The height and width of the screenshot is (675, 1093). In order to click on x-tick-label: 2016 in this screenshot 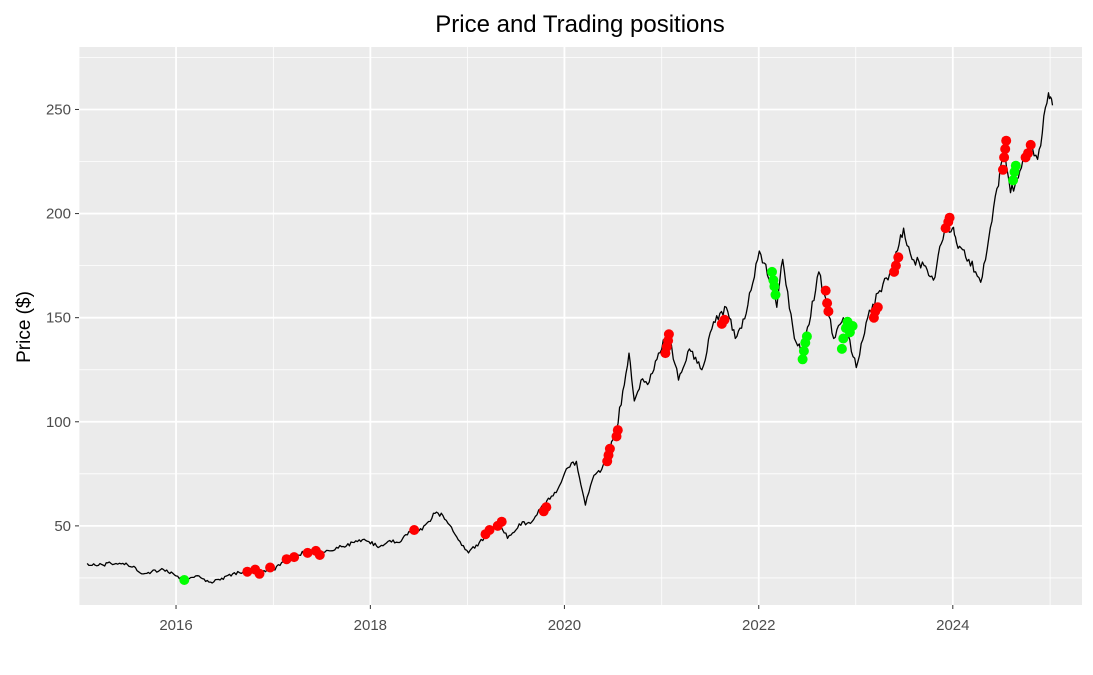, I will do `click(175, 625)`.